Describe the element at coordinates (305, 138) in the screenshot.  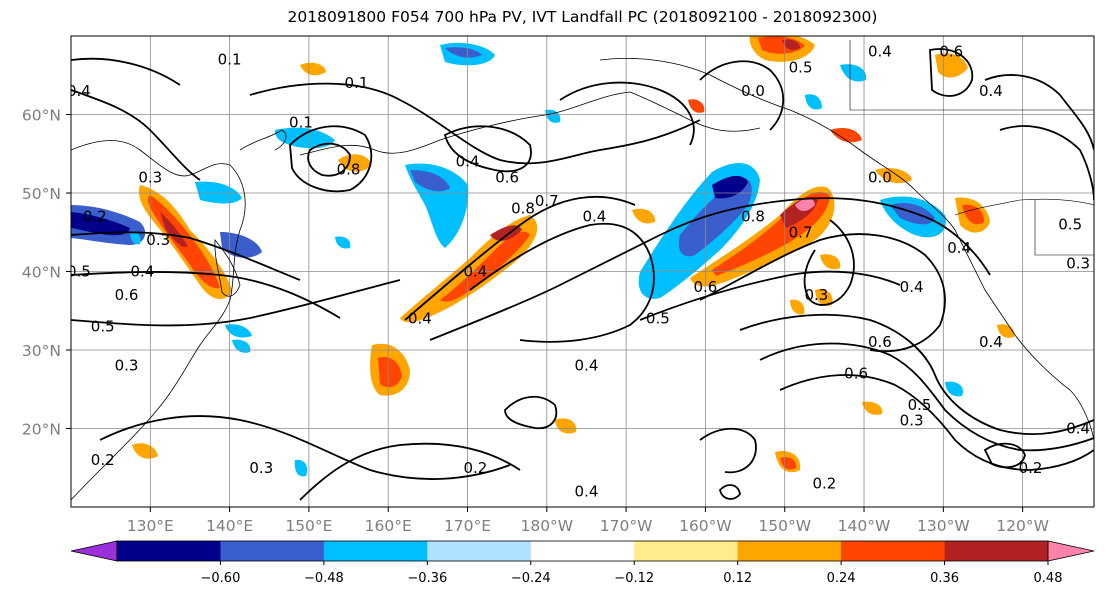
I see `shade-negative-north` at that location.